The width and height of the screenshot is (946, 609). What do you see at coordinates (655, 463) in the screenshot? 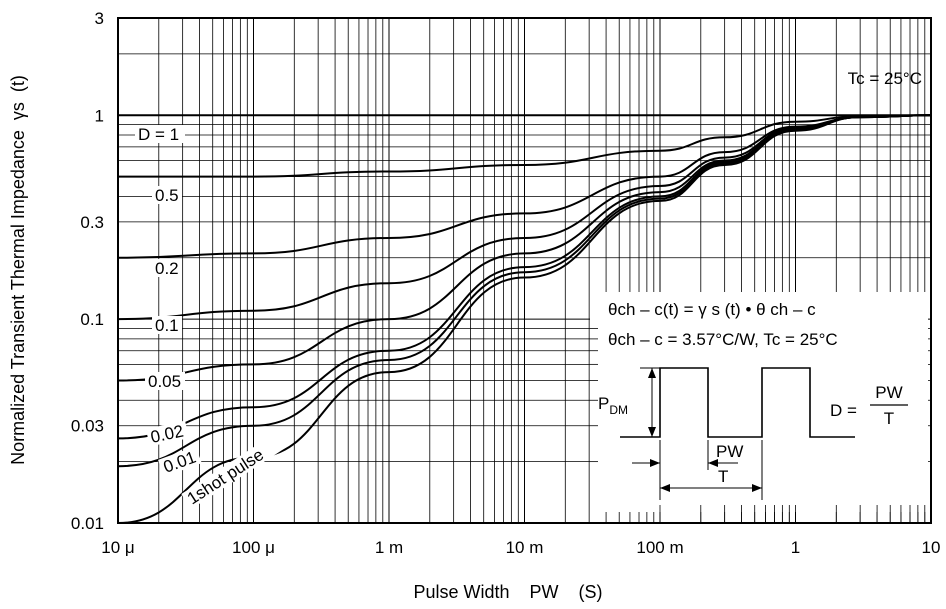
I see `pw-arrow-head-left` at bounding box center [655, 463].